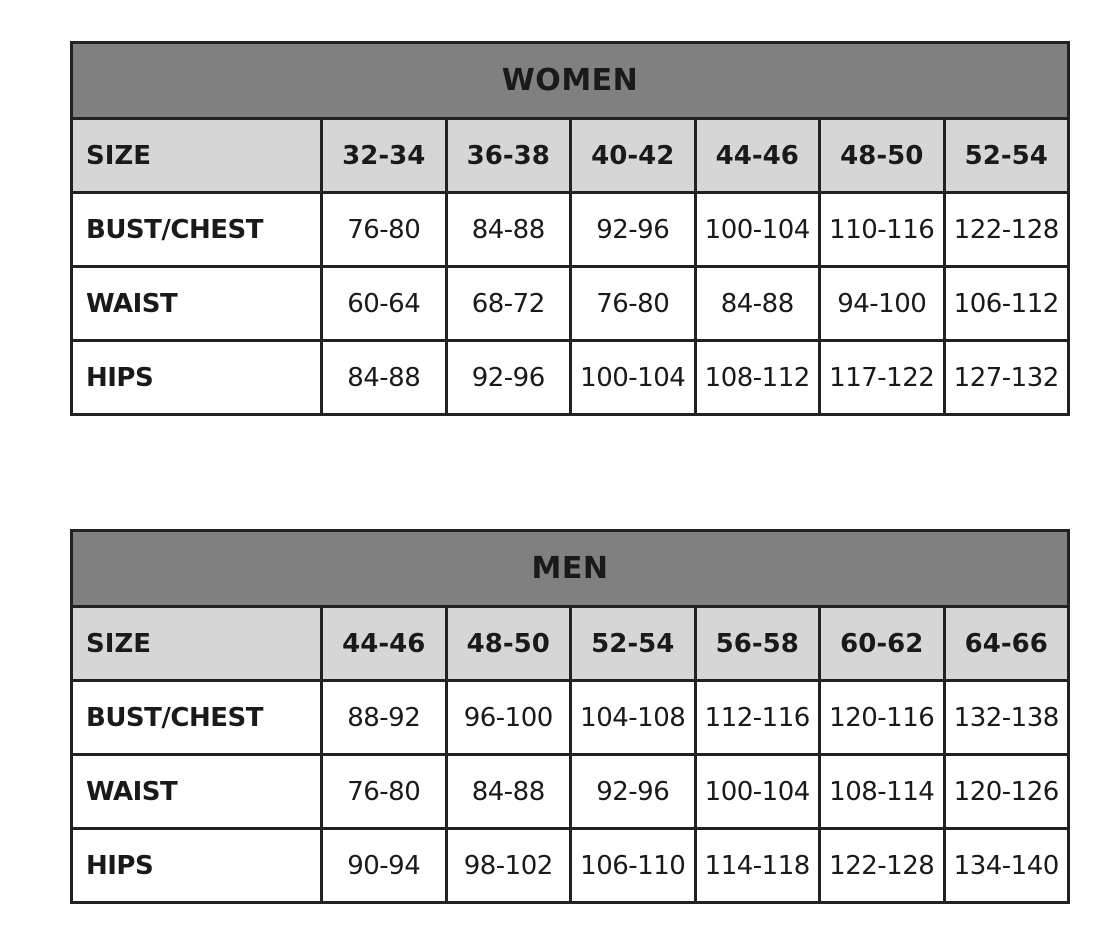  I want to click on size-cell: 32-34, so click(384, 155).